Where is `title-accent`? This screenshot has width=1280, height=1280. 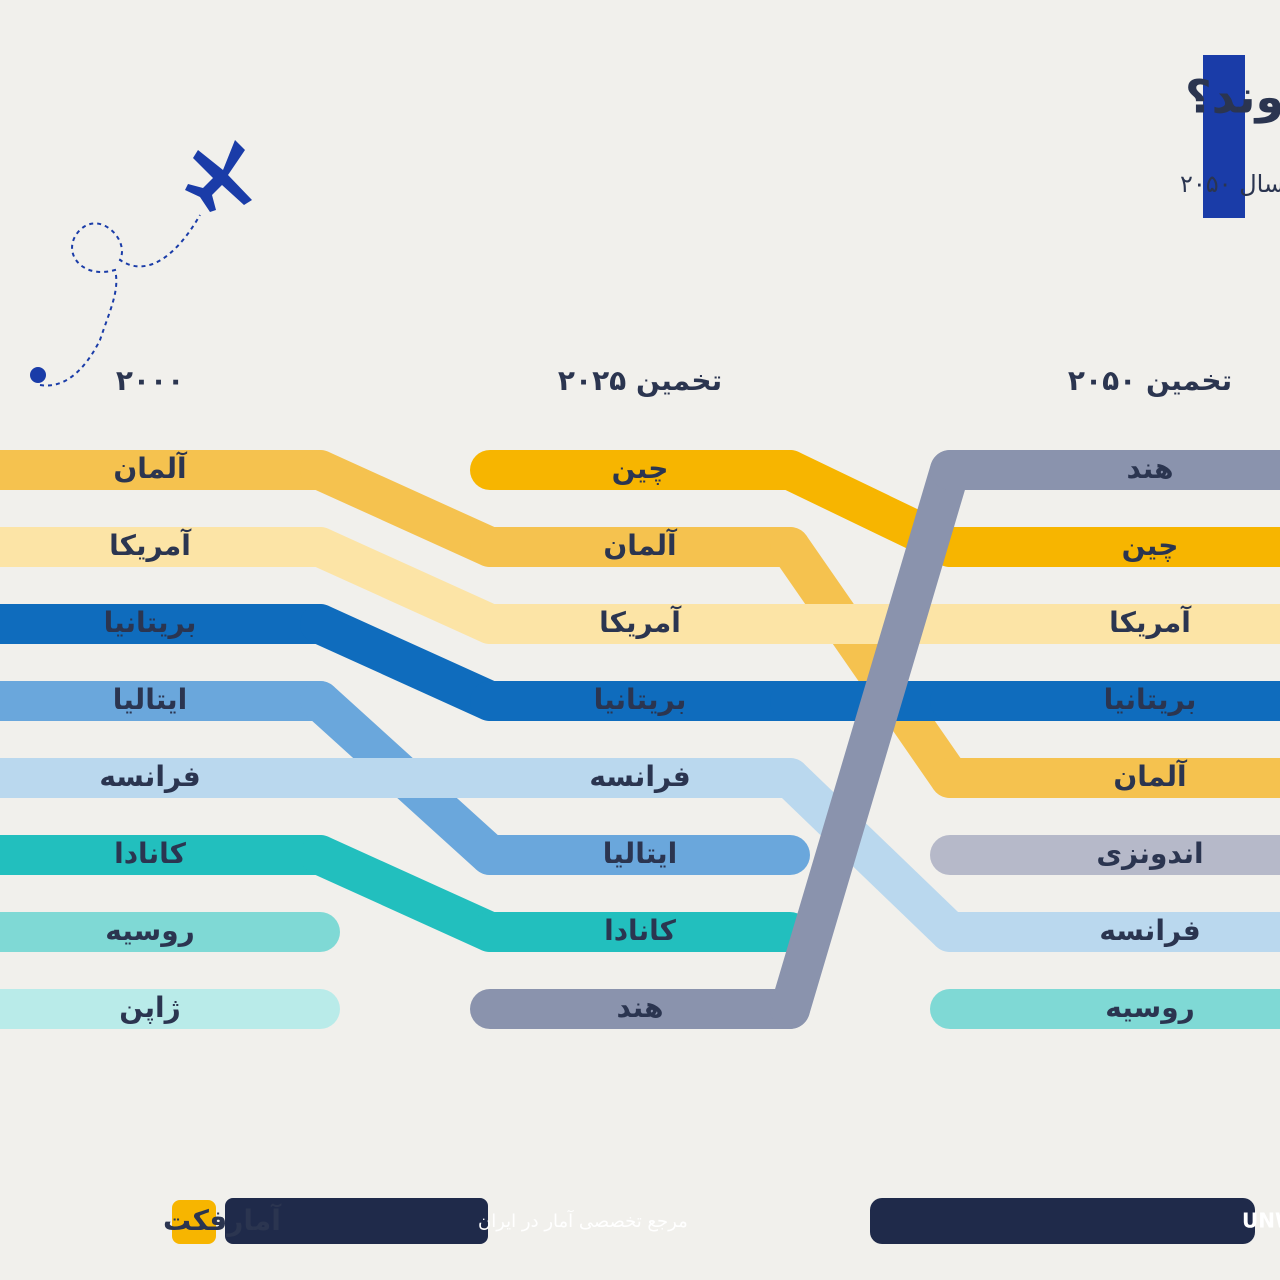
title-accent is located at coordinates (1224, 136).